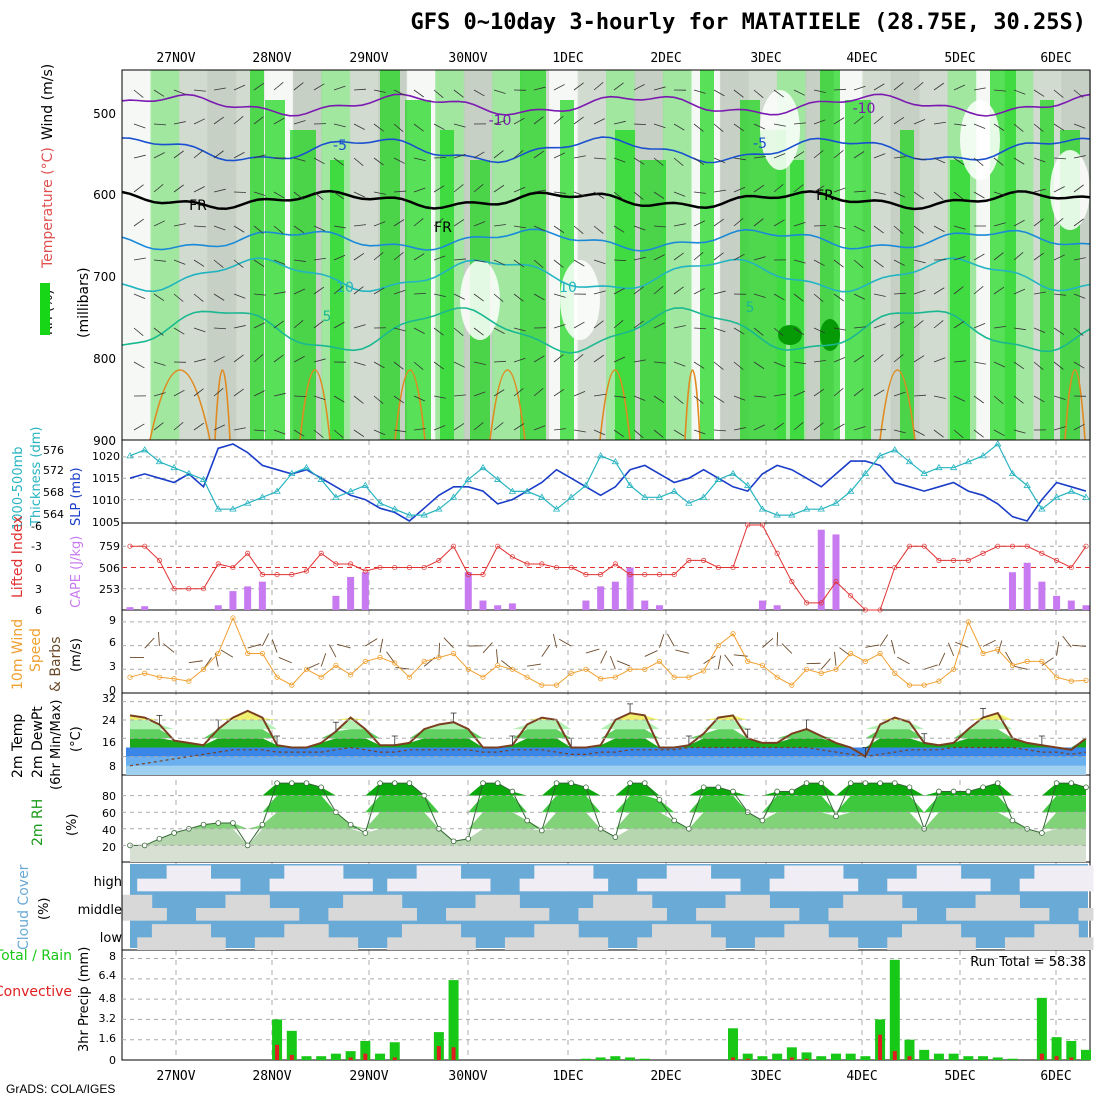 This screenshot has height=1100, width=1100. What do you see at coordinates (608, 743) in the screenshot?
I see `temp-warm-band` at bounding box center [608, 743].